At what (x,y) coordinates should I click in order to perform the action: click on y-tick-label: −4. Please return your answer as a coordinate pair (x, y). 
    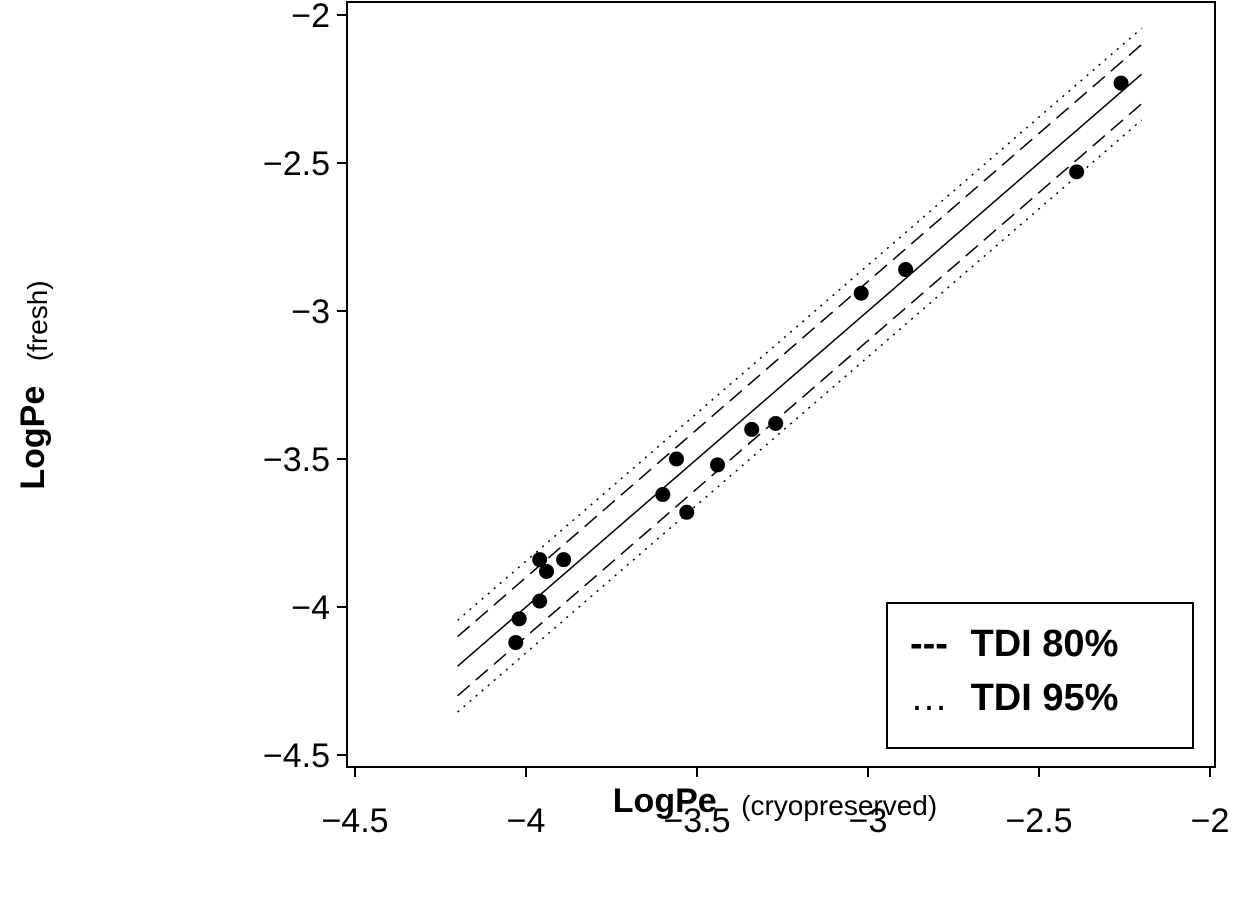
    Looking at the image, I should click on (310, 608).